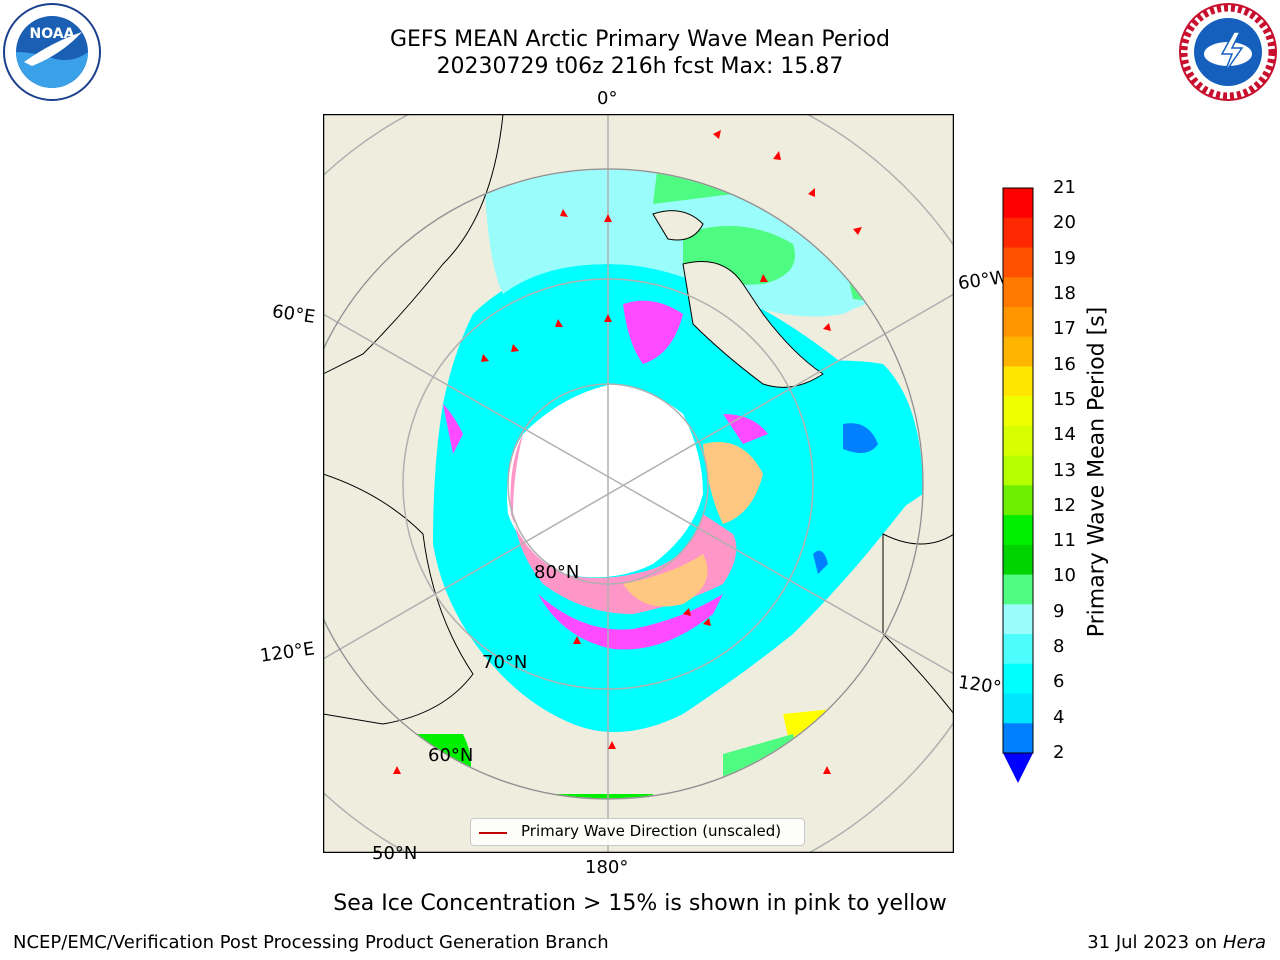 The image size is (1280, 960). What do you see at coordinates (293, 314) in the screenshot?
I see `lon-label-60e: 60°E` at bounding box center [293, 314].